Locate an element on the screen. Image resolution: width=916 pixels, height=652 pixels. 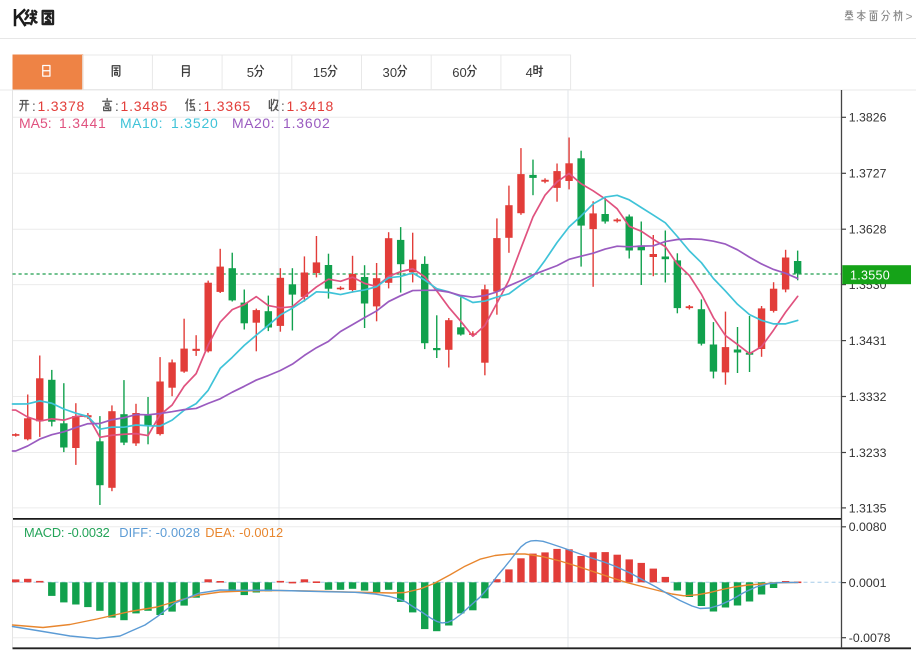
svg-text: MA20: is located at coordinates (253, 123).